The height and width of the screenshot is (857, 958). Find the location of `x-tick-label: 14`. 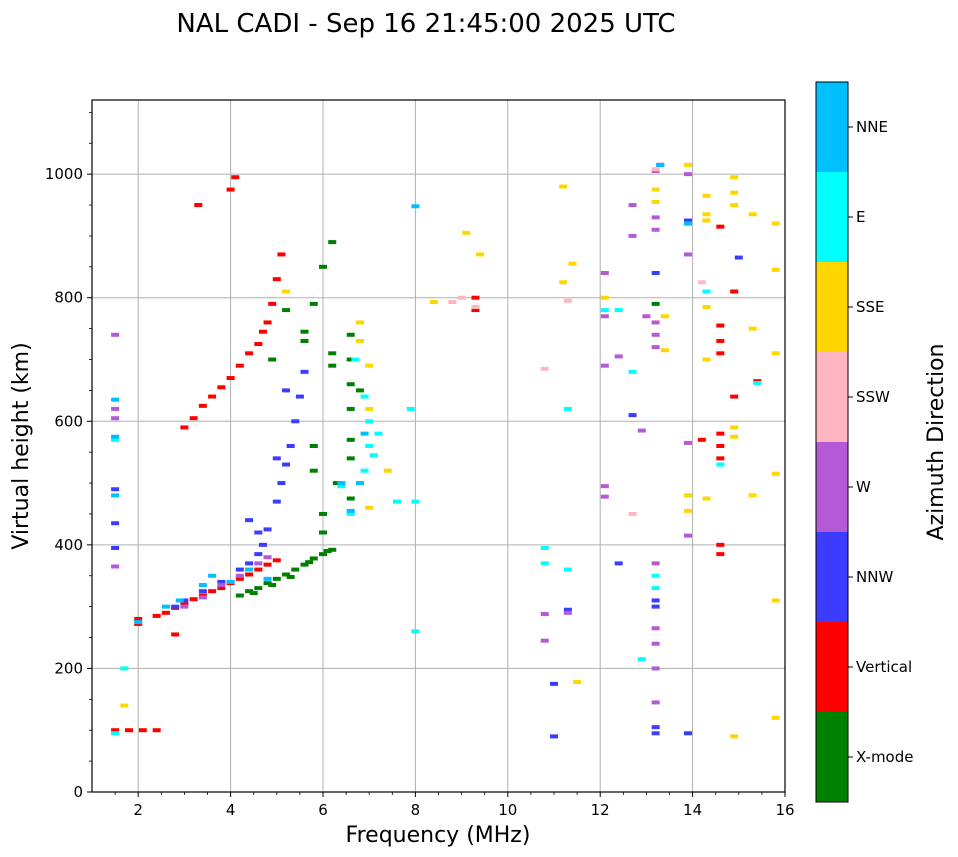

x-tick-label: 14 is located at coordinates (692, 810).